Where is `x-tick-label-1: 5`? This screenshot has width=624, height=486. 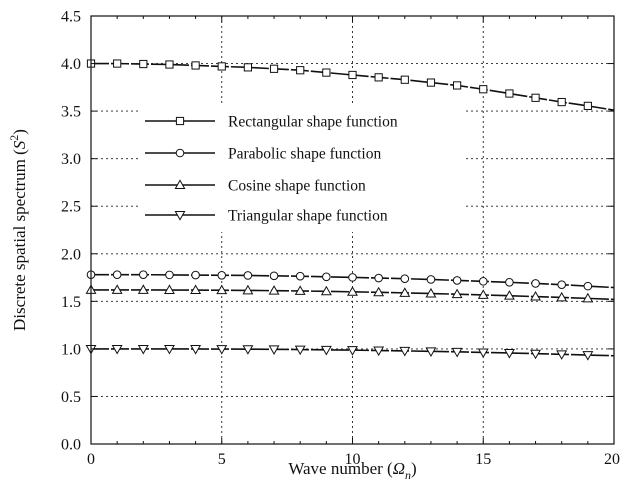
x-tick-label-1: 5 is located at coordinates (222, 459).